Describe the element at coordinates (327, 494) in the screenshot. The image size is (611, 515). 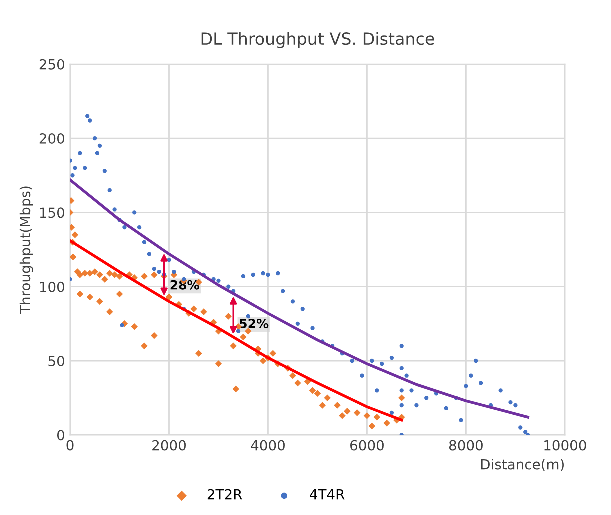
I see `legend-label: 4T4R` at that location.